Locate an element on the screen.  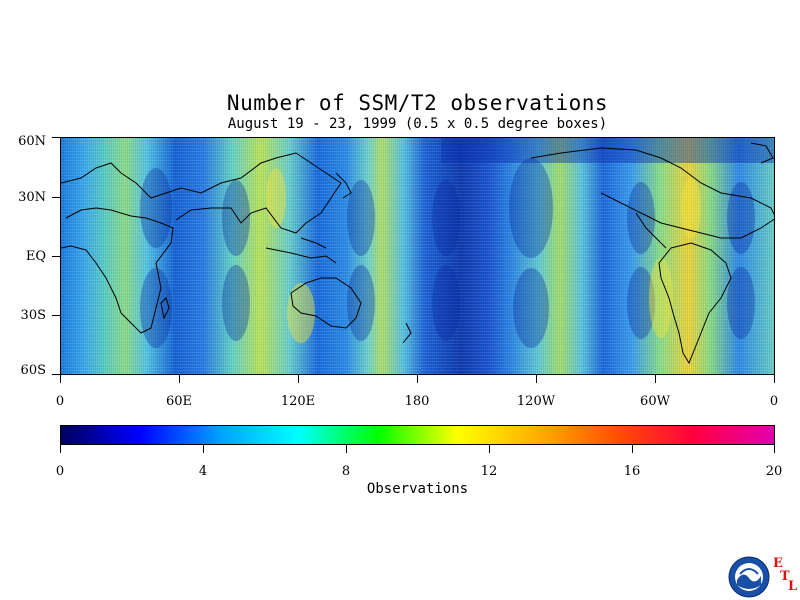
etl-letter-e: E is located at coordinates (778, 563).